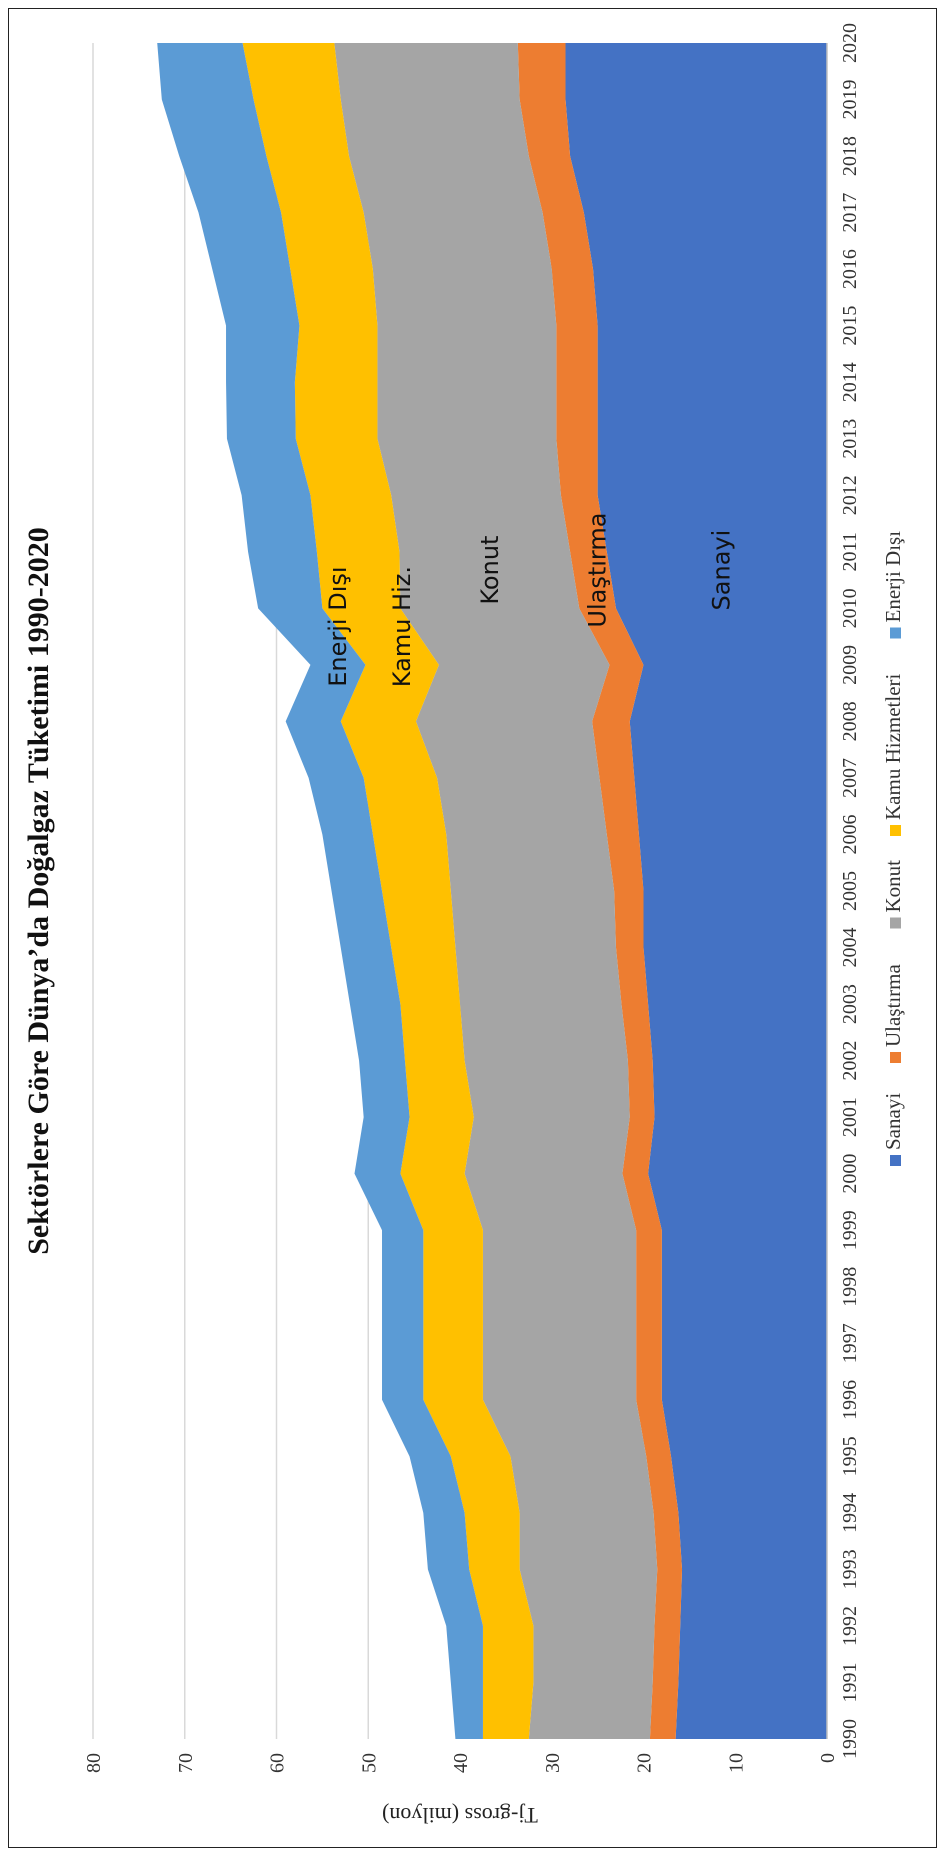 The image size is (945, 1856). Describe the element at coordinates (850, 1061) in the screenshot. I see `x-tick-2002: 2002` at that location.